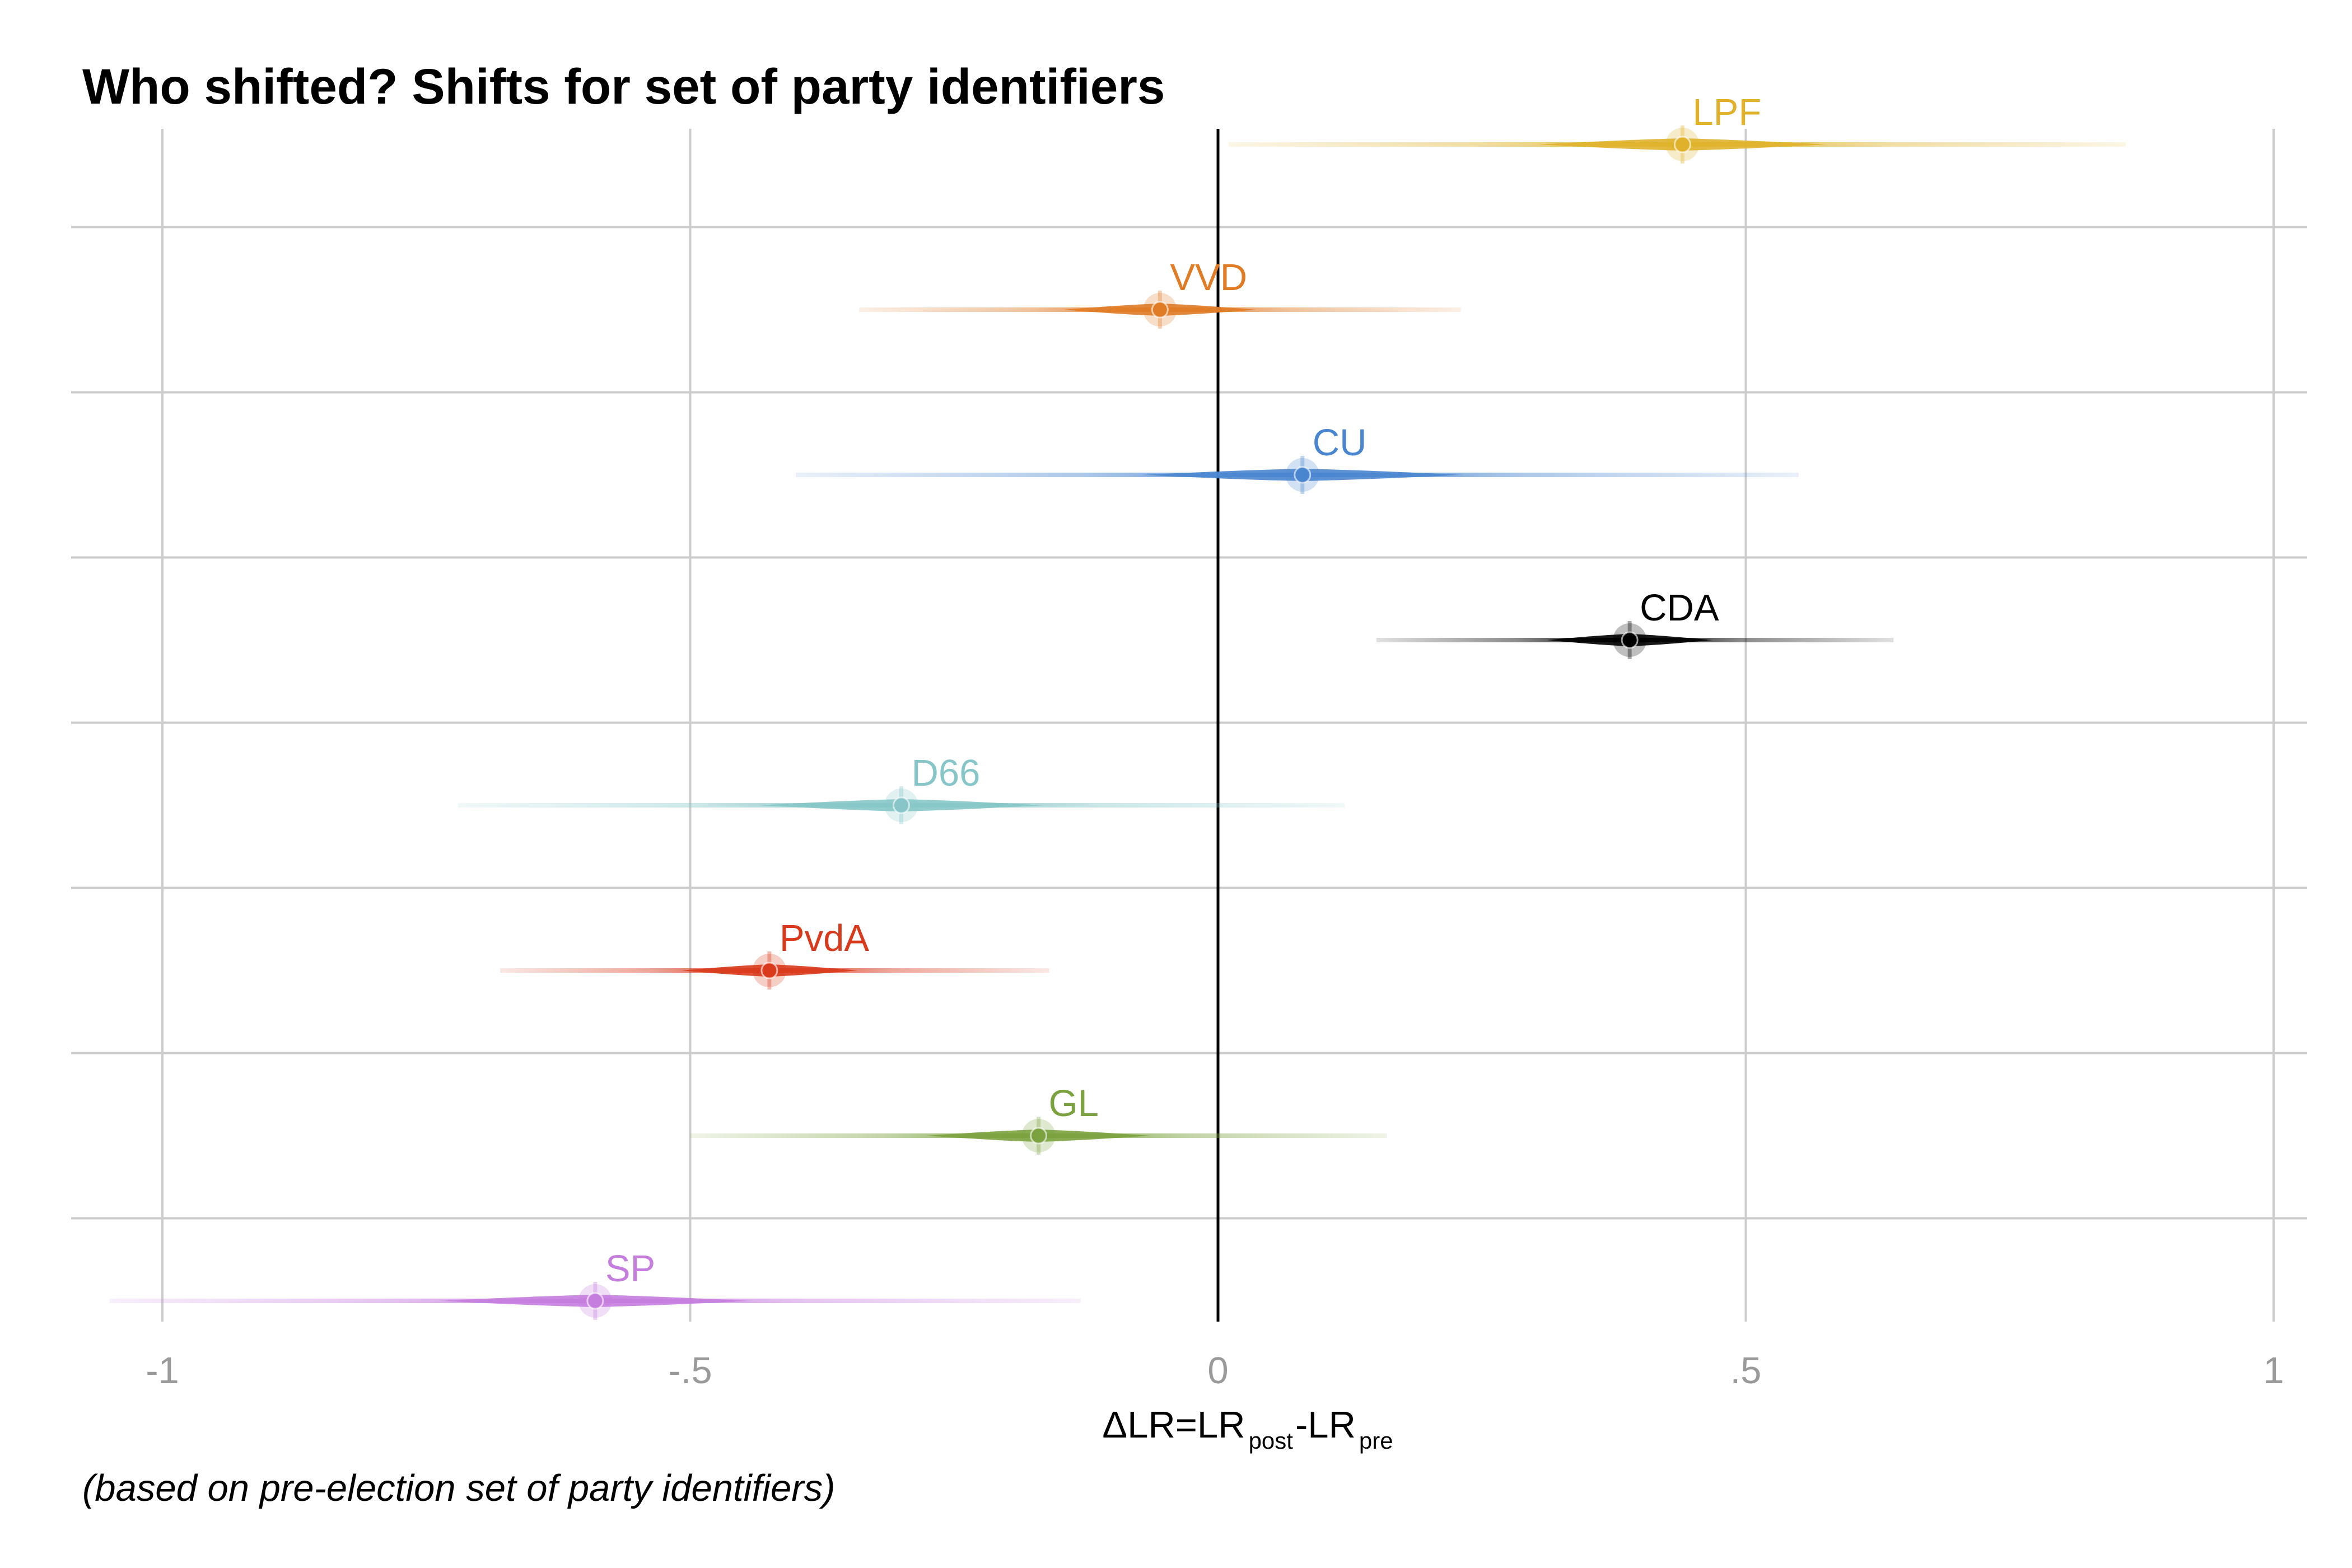  What do you see at coordinates (1677, 128) in the screenshot?
I see `series-lpf: LPF` at bounding box center [1677, 128].